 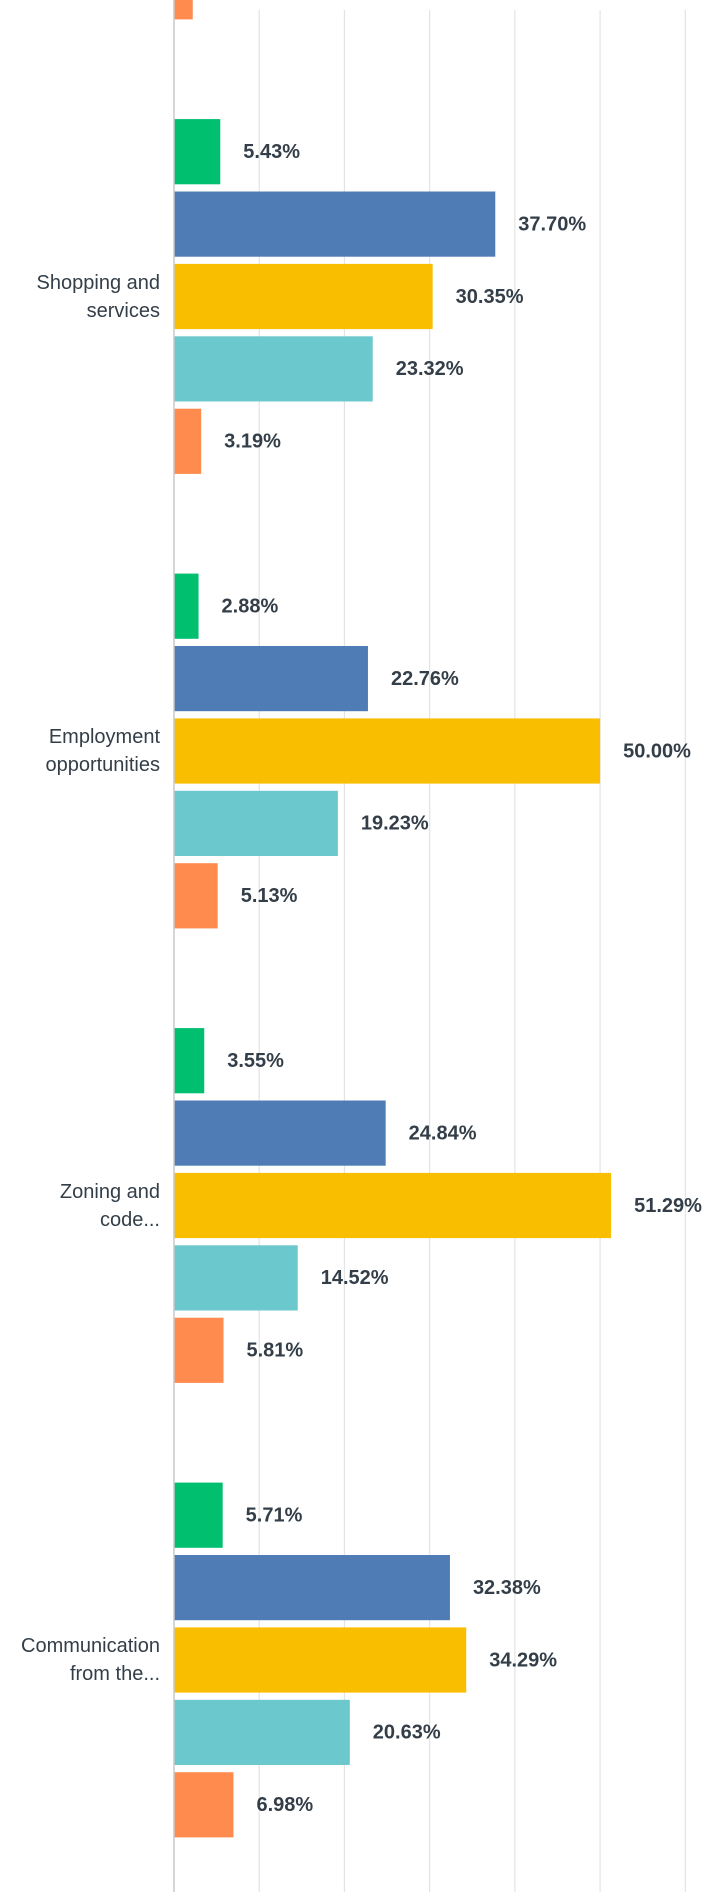 What do you see at coordinates (271, 152) in the screenshot?
I see `value-label: 5.43%` at bounding box center [271, 152].